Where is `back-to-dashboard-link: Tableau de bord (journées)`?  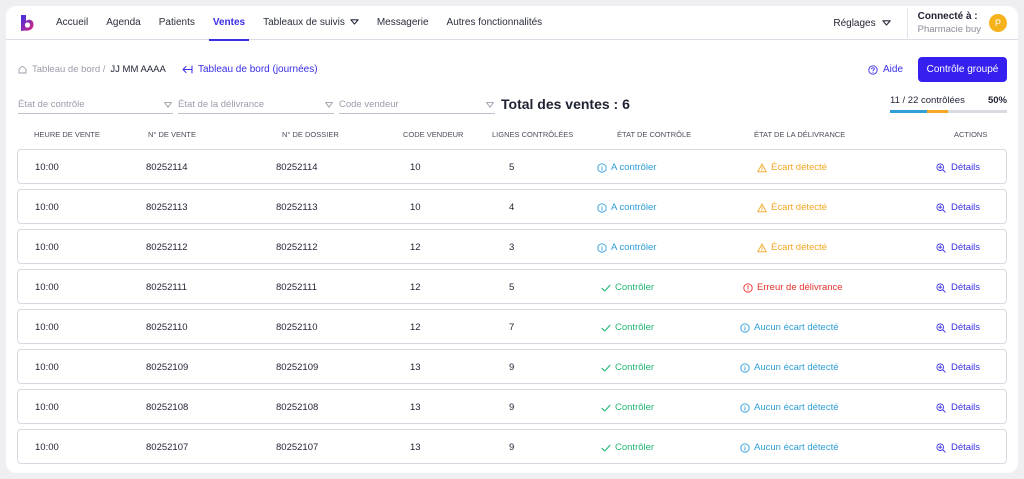
back-to-dashboard-link: Tableau de bord (journées) is located at coordinates (250, 69).